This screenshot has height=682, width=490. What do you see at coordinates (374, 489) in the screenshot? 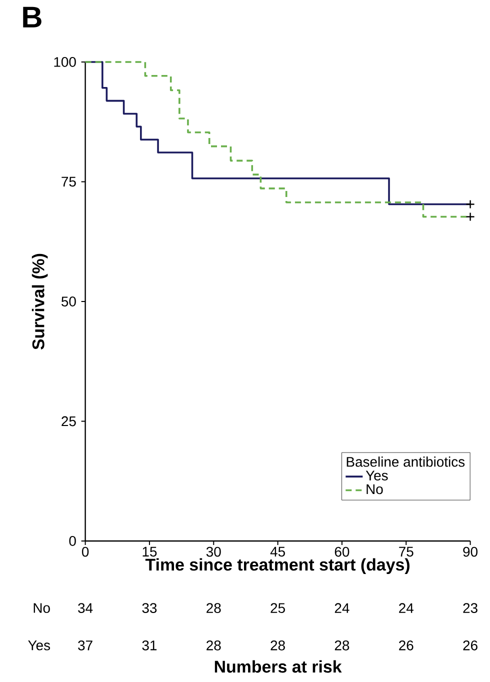
I see `legend-label: No` at bounding box center [374, 489].